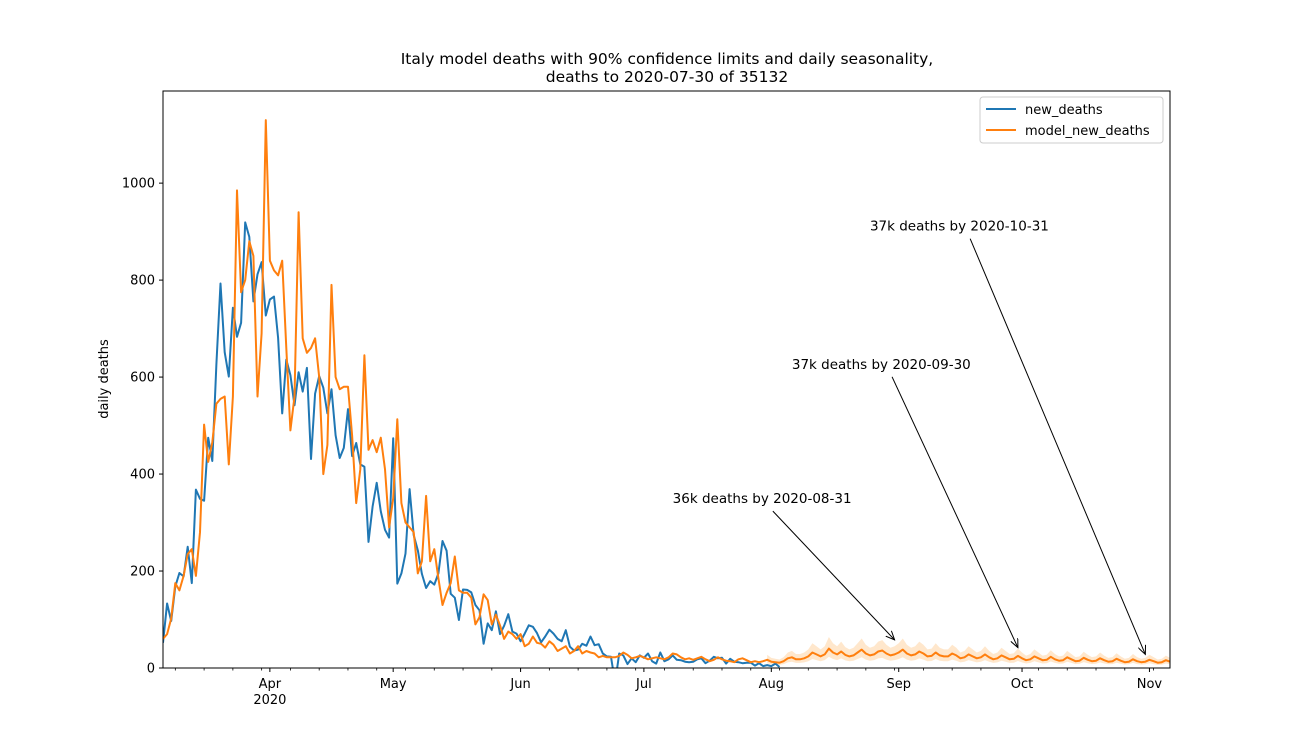 This screenshot has height=750, width=1300. What do you see at coordinates (959, 227) in the screenshot?
I see `annotation-text: 37k deaths by 2020-10-31` at bounding box center [959, 227].